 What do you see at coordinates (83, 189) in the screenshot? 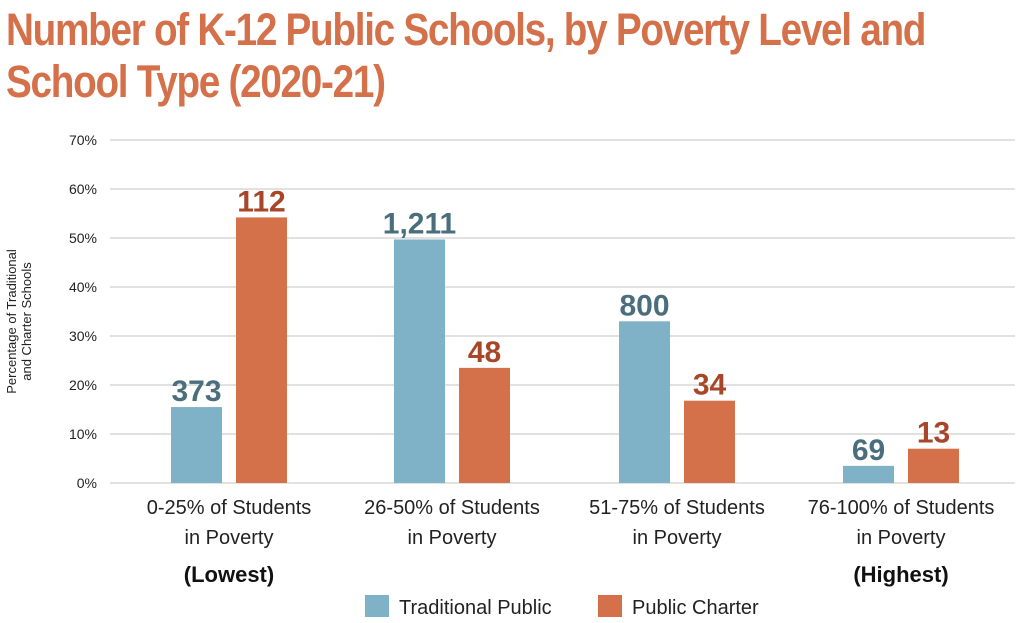
I see `y-tick-label: 60%` at bounding box center [83, 189].